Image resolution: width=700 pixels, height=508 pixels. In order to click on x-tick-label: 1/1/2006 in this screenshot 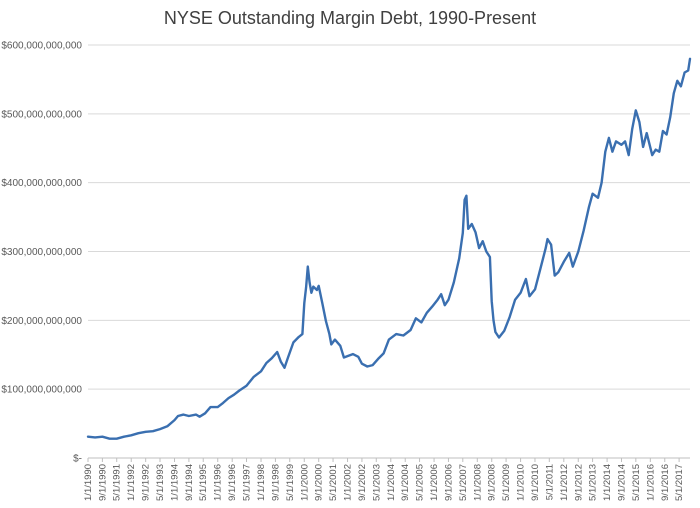, I will do `click(434, 482)`.